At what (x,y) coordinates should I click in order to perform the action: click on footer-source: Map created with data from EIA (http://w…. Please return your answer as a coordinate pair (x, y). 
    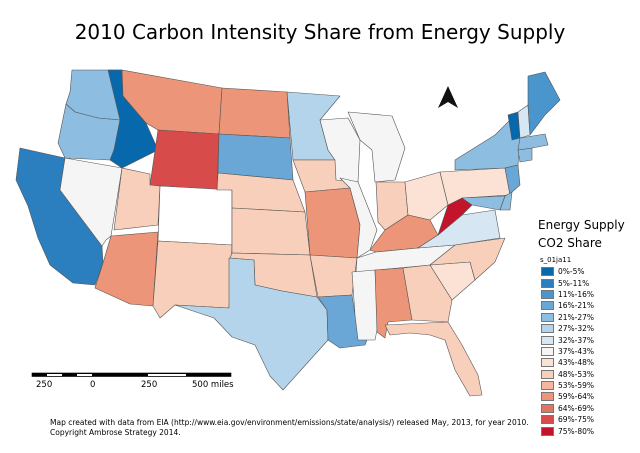
    Looking at the image, I should click on (289, 422).